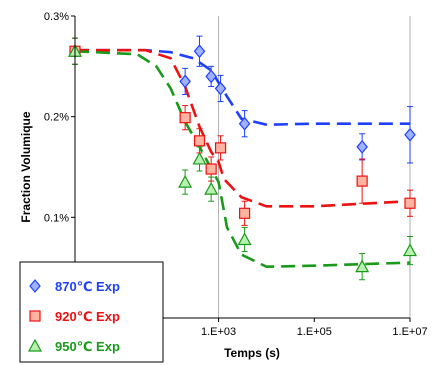  I want to click on x-tick-label: 1.E+07, so click(409, 332).